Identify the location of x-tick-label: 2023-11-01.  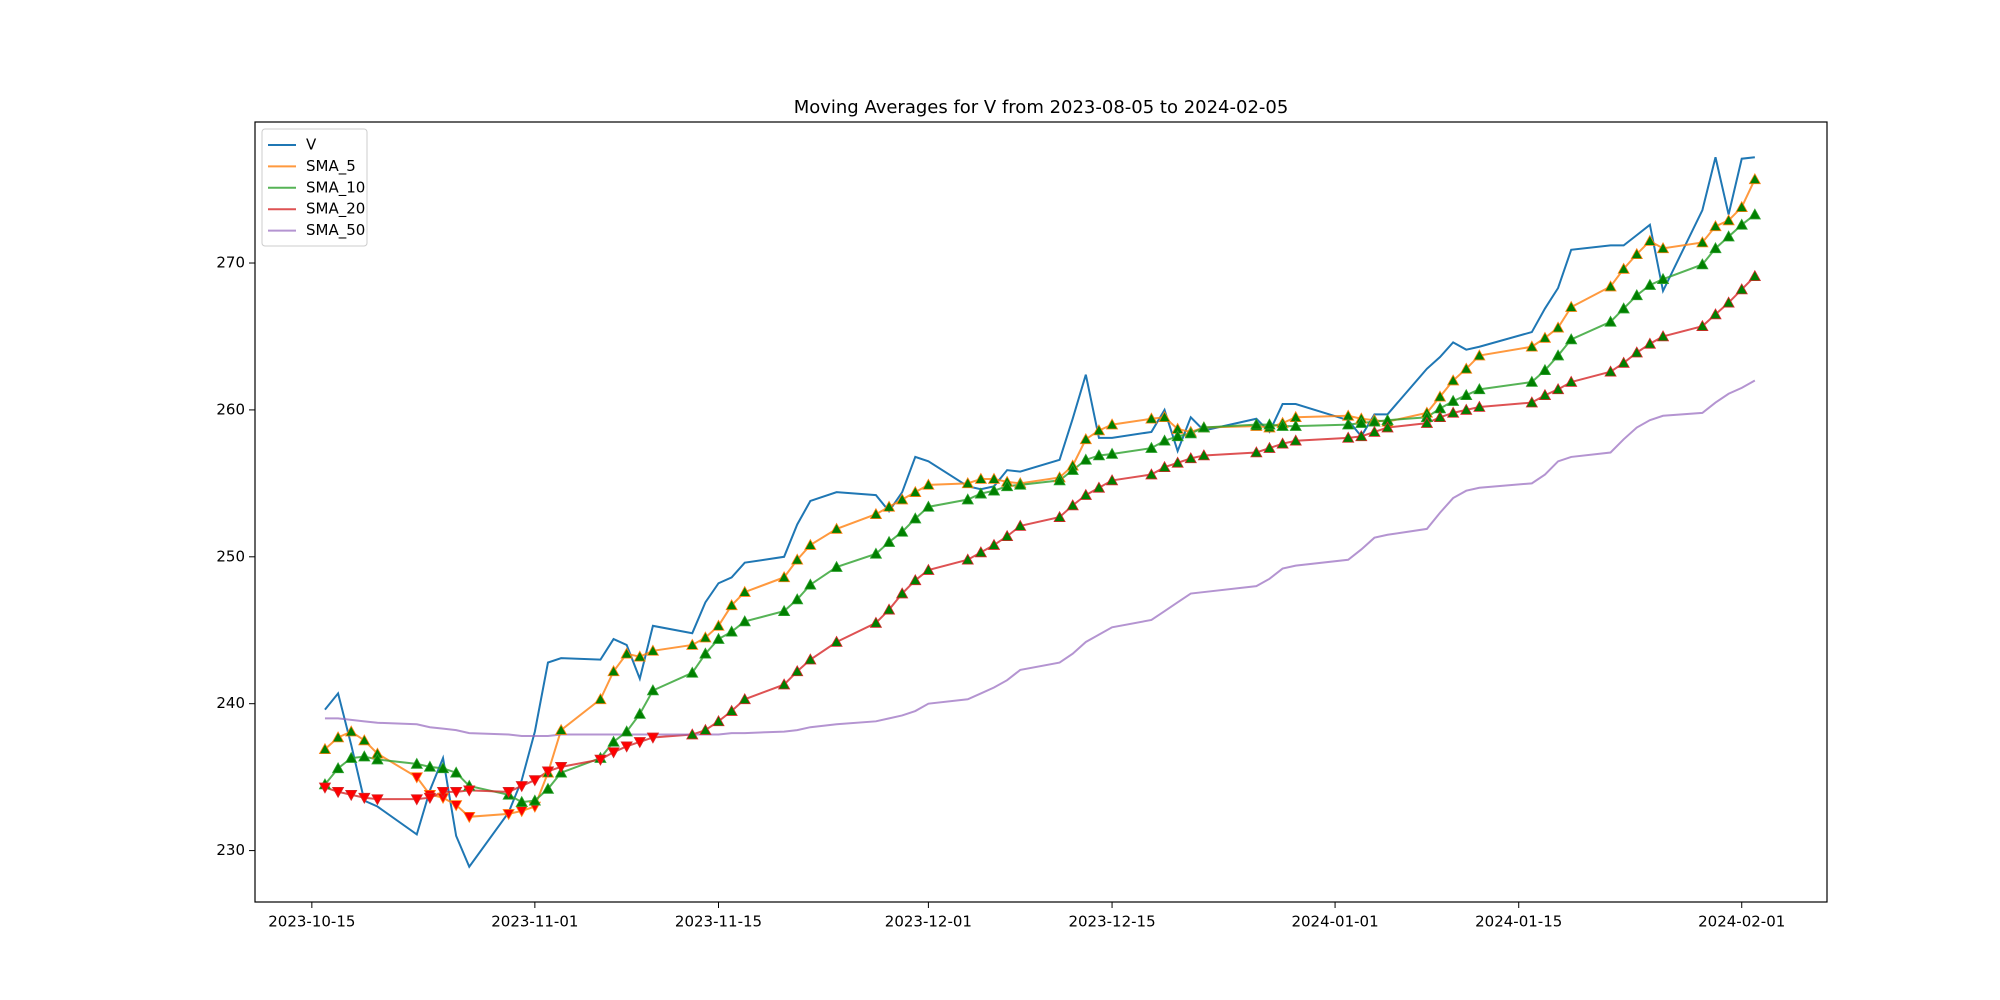
(534, 922).